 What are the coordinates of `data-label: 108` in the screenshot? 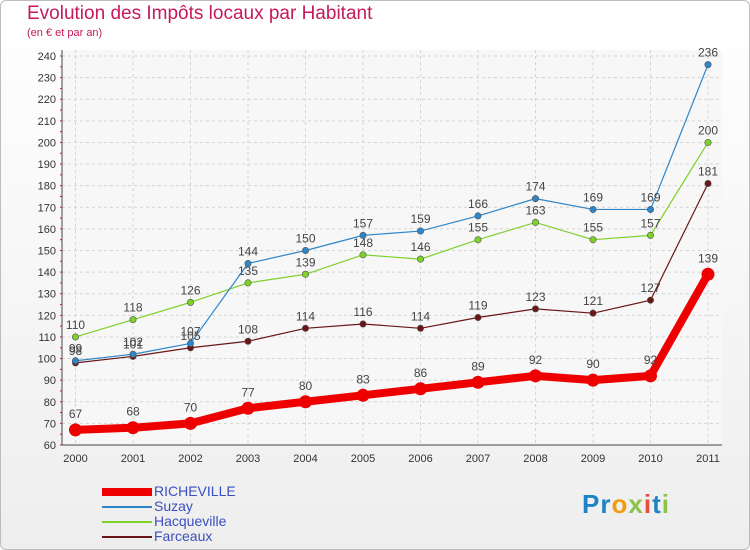 It's located at (248, 329).